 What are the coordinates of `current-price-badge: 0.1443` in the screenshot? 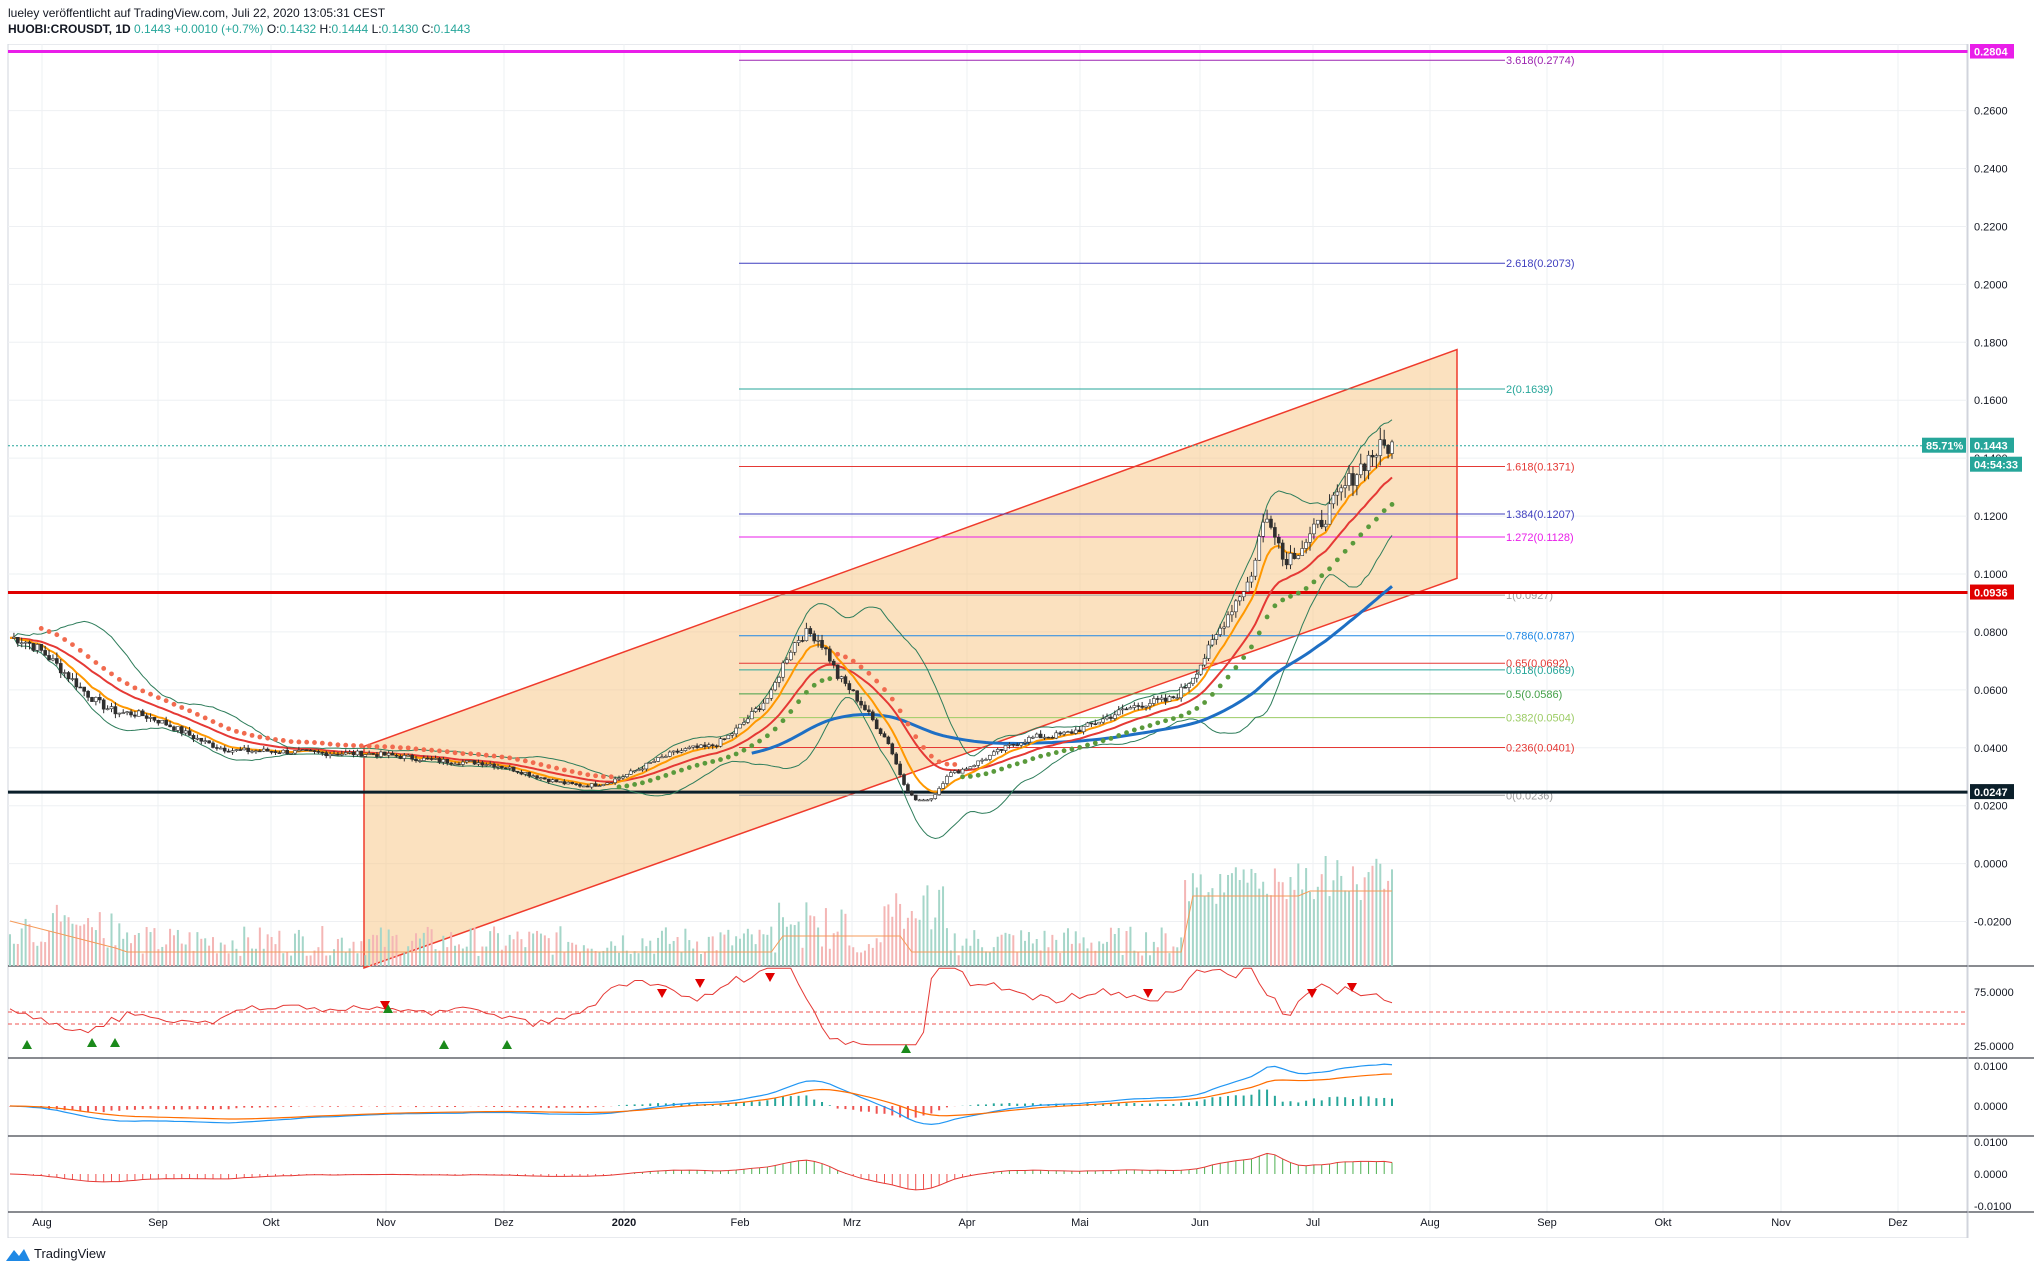 It's located at (1991, 447).